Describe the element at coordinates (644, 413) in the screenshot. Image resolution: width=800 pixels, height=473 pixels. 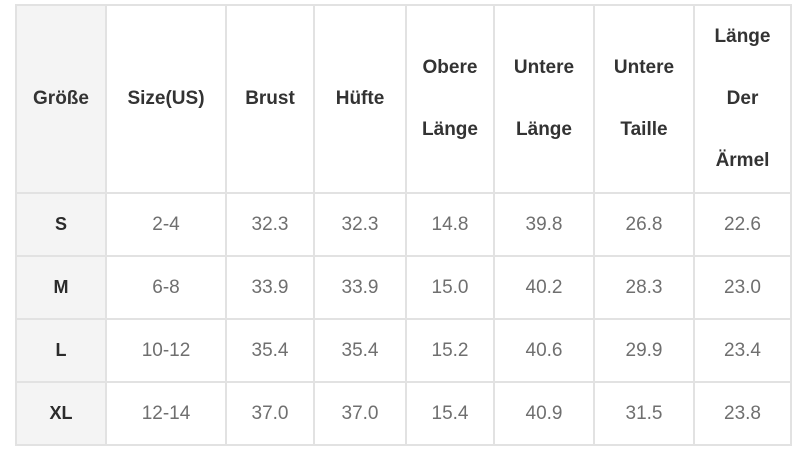
I see `table-cell: 31.5` at that location.